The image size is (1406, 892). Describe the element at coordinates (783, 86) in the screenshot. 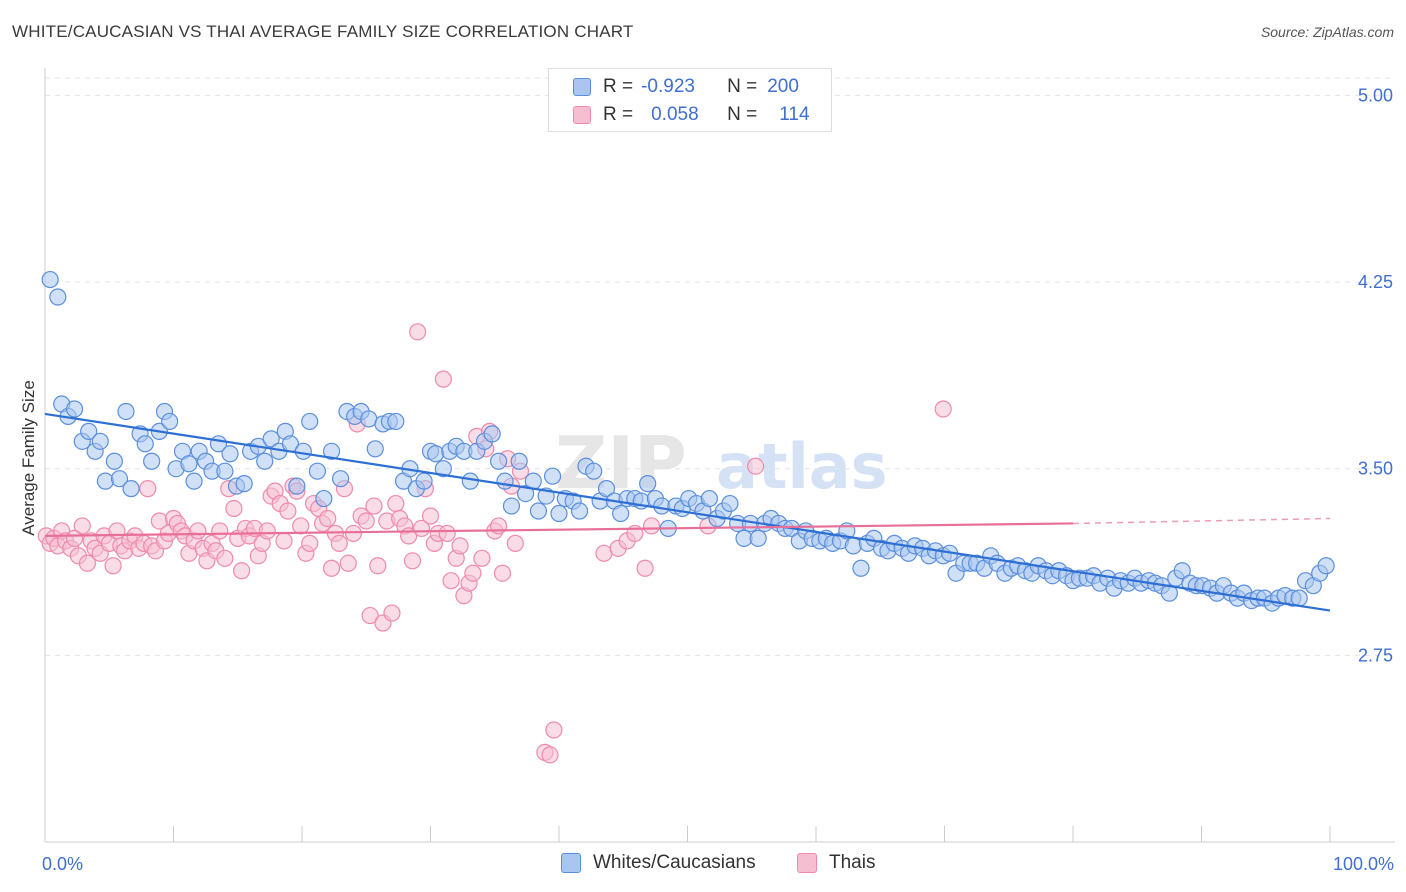

I see `legend-n-value: 200` at that location.